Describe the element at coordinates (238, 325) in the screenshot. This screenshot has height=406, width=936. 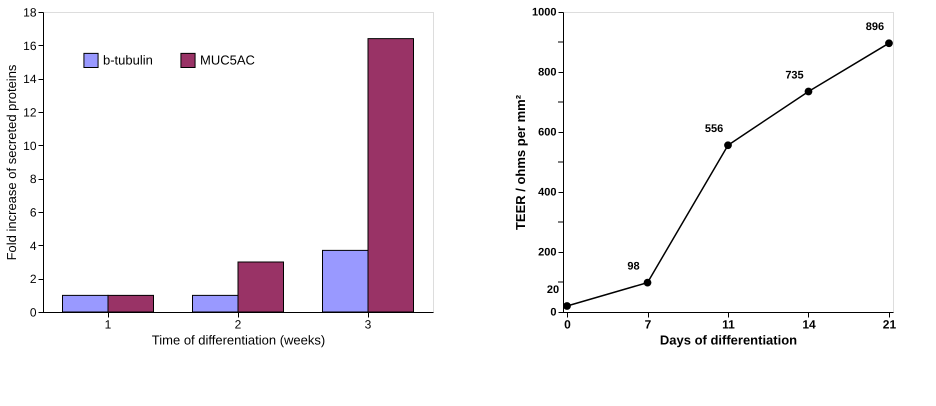
I see `x-tick-label: 2` at that location.